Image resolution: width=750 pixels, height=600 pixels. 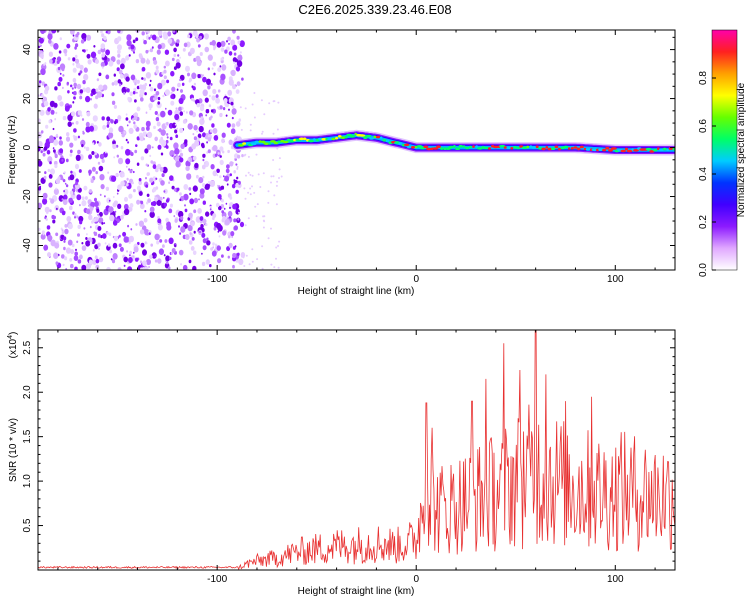 I want to click on snr-ylabel: SNR (10 * v/v), so click(x=13, y=450).